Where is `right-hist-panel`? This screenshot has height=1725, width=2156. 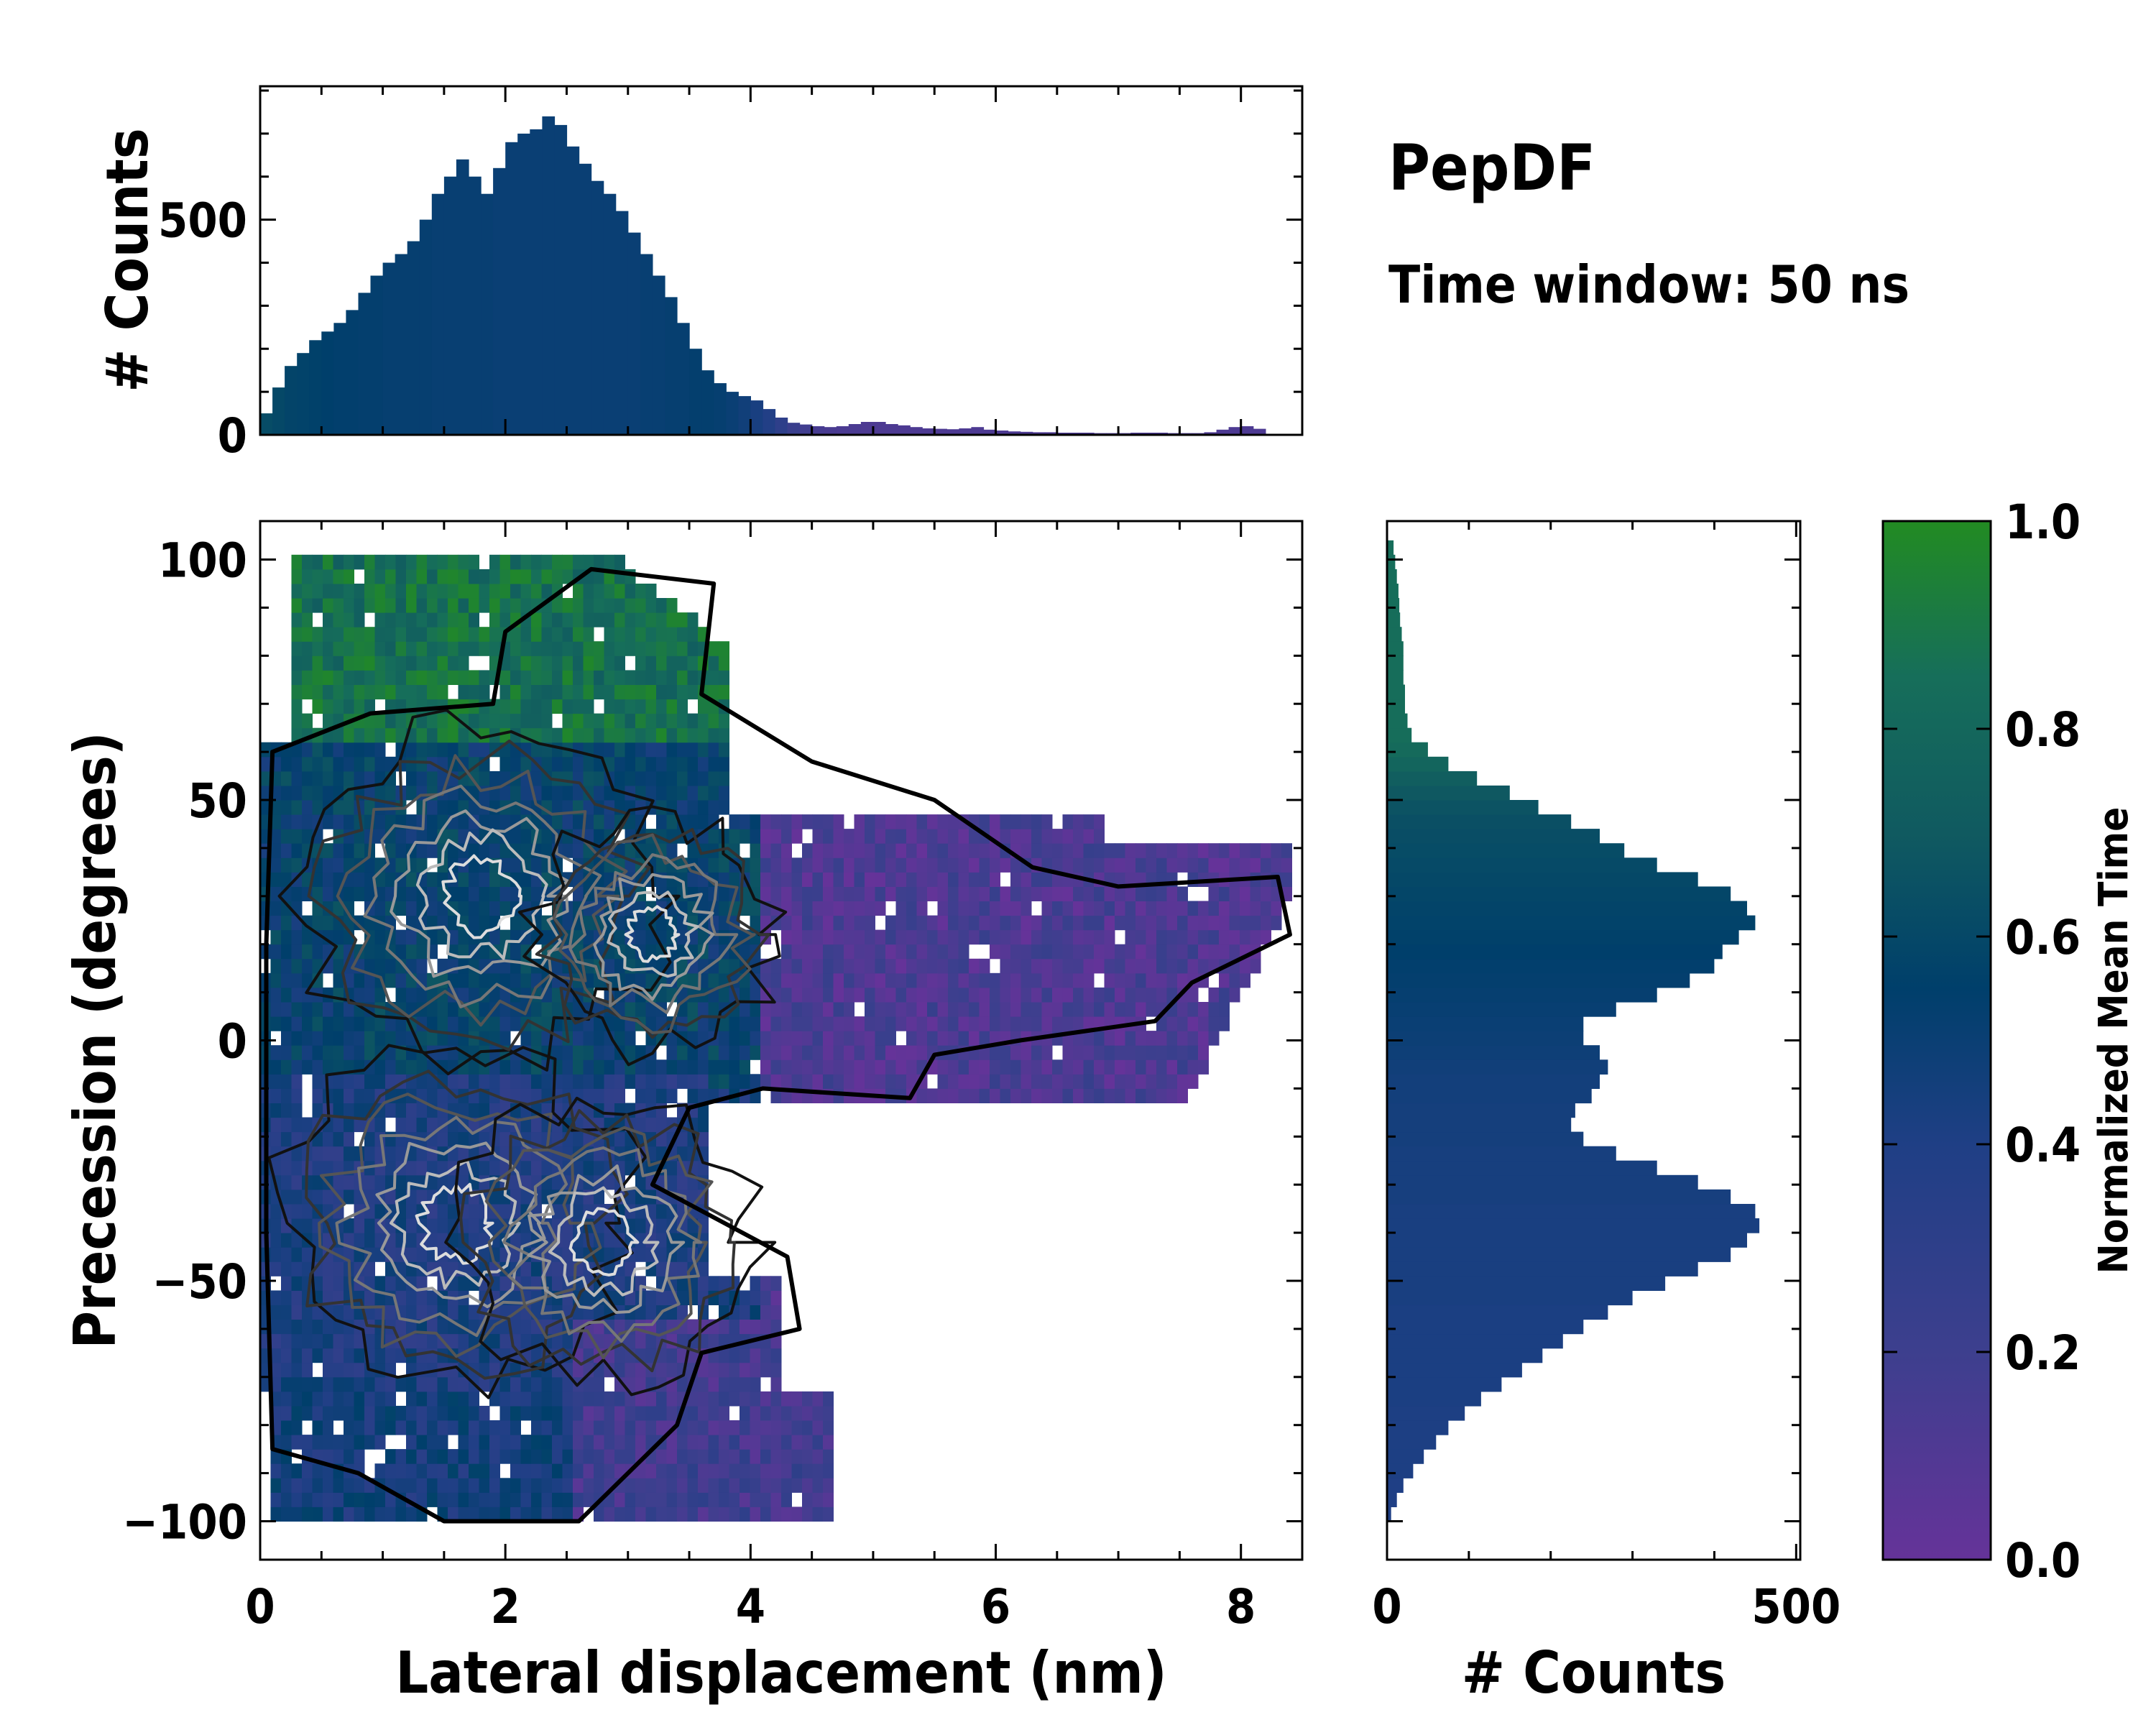
right-hist-panel is located at coordinates (1594, 1040).